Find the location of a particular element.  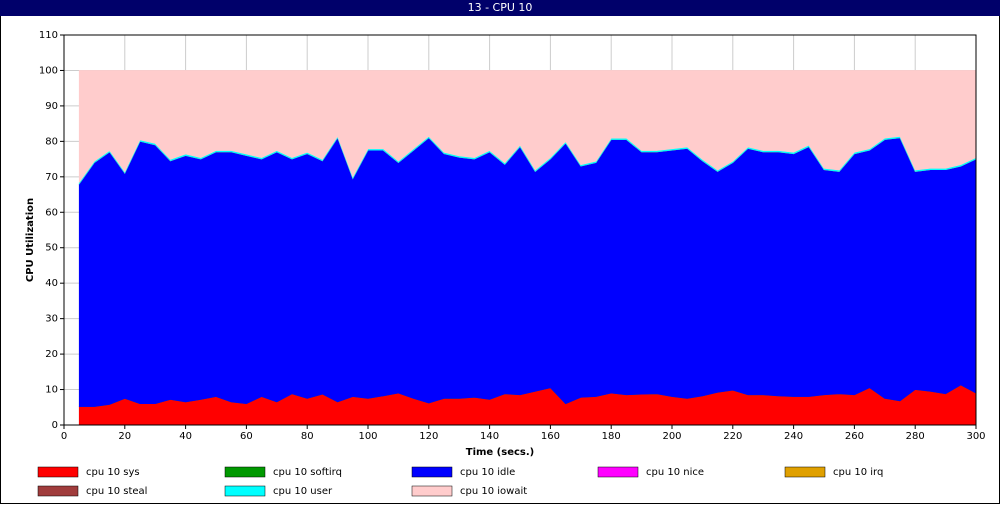

legend-label: cpu 10 idle is located at coordinates (487, 472).